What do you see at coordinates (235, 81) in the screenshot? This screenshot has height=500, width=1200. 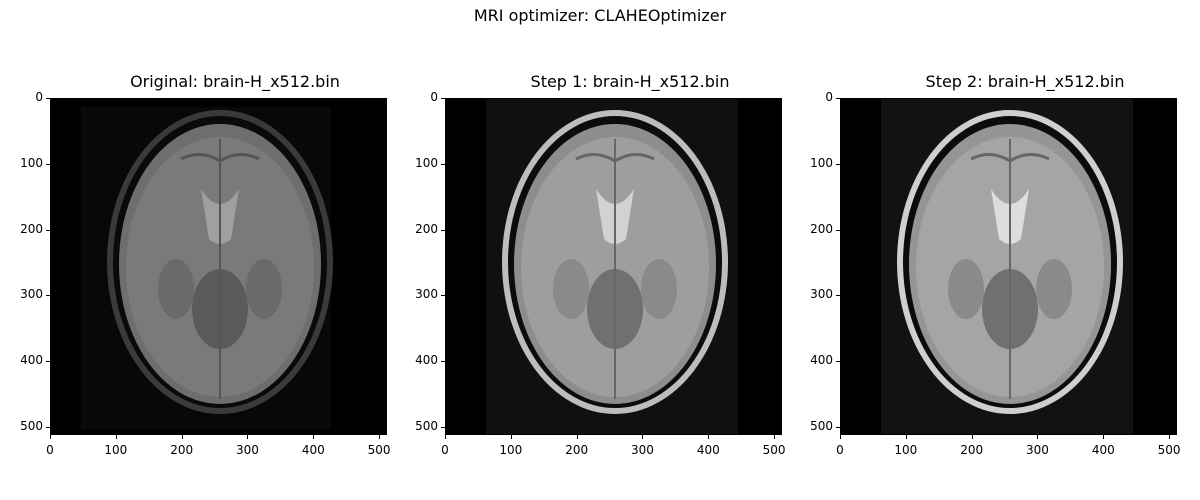 I see `panel-title: Original: brain-H_x512.bin` at bounding box center [235, 81].